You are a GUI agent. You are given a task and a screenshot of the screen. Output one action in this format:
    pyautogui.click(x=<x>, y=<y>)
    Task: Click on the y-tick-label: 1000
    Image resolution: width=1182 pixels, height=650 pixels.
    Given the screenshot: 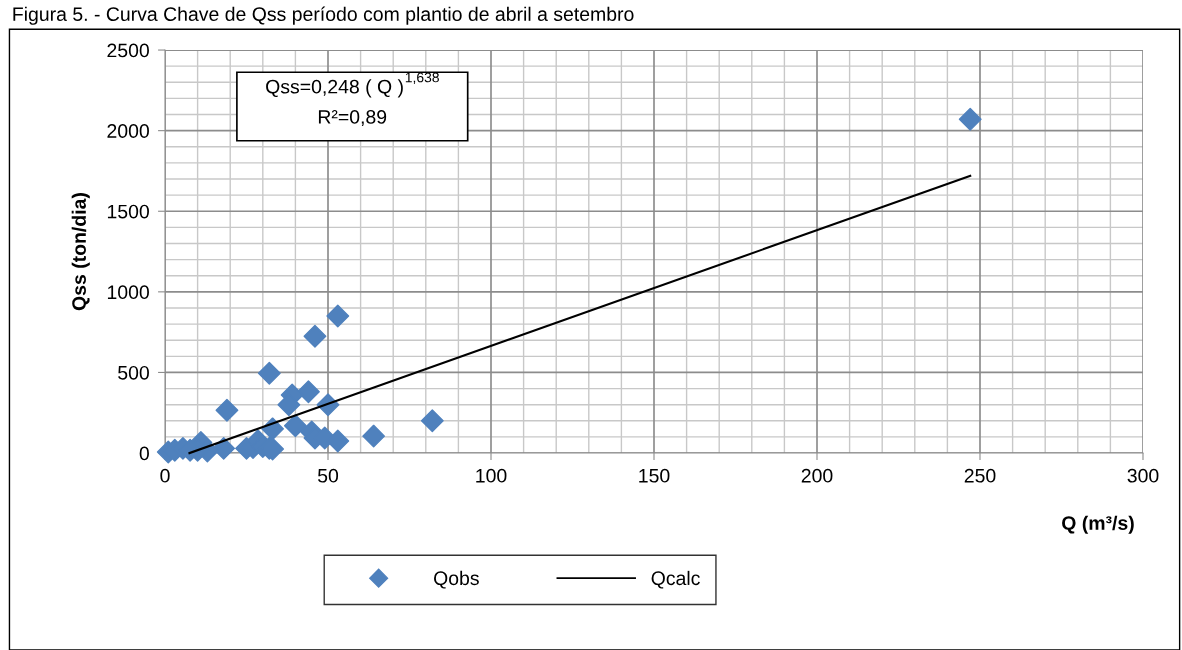 What is the action you would take?
    pyautogui.click(x=128, y=292)
    